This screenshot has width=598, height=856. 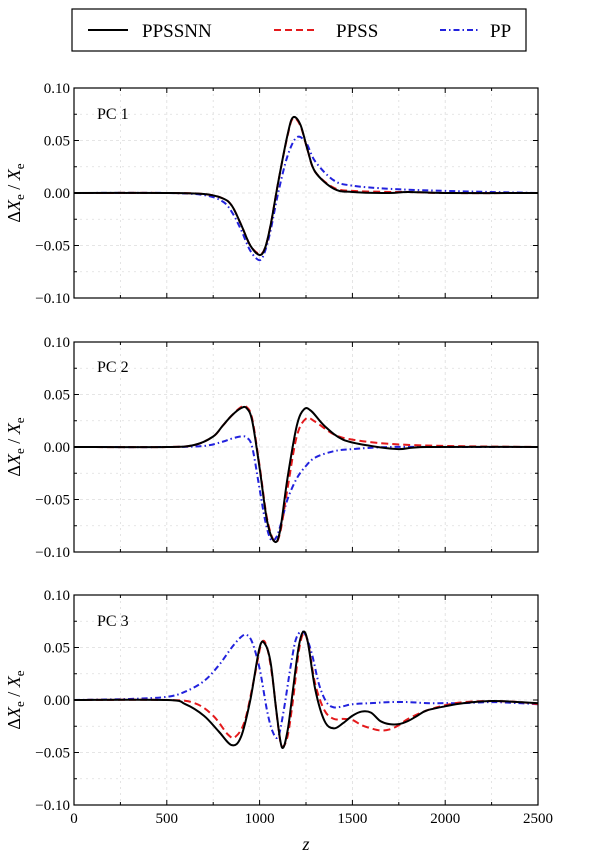 What do you see at coordinates (352, 819) in the screenshot?
I see `x-tick-label: 1500` at bounding box center [352, 819].